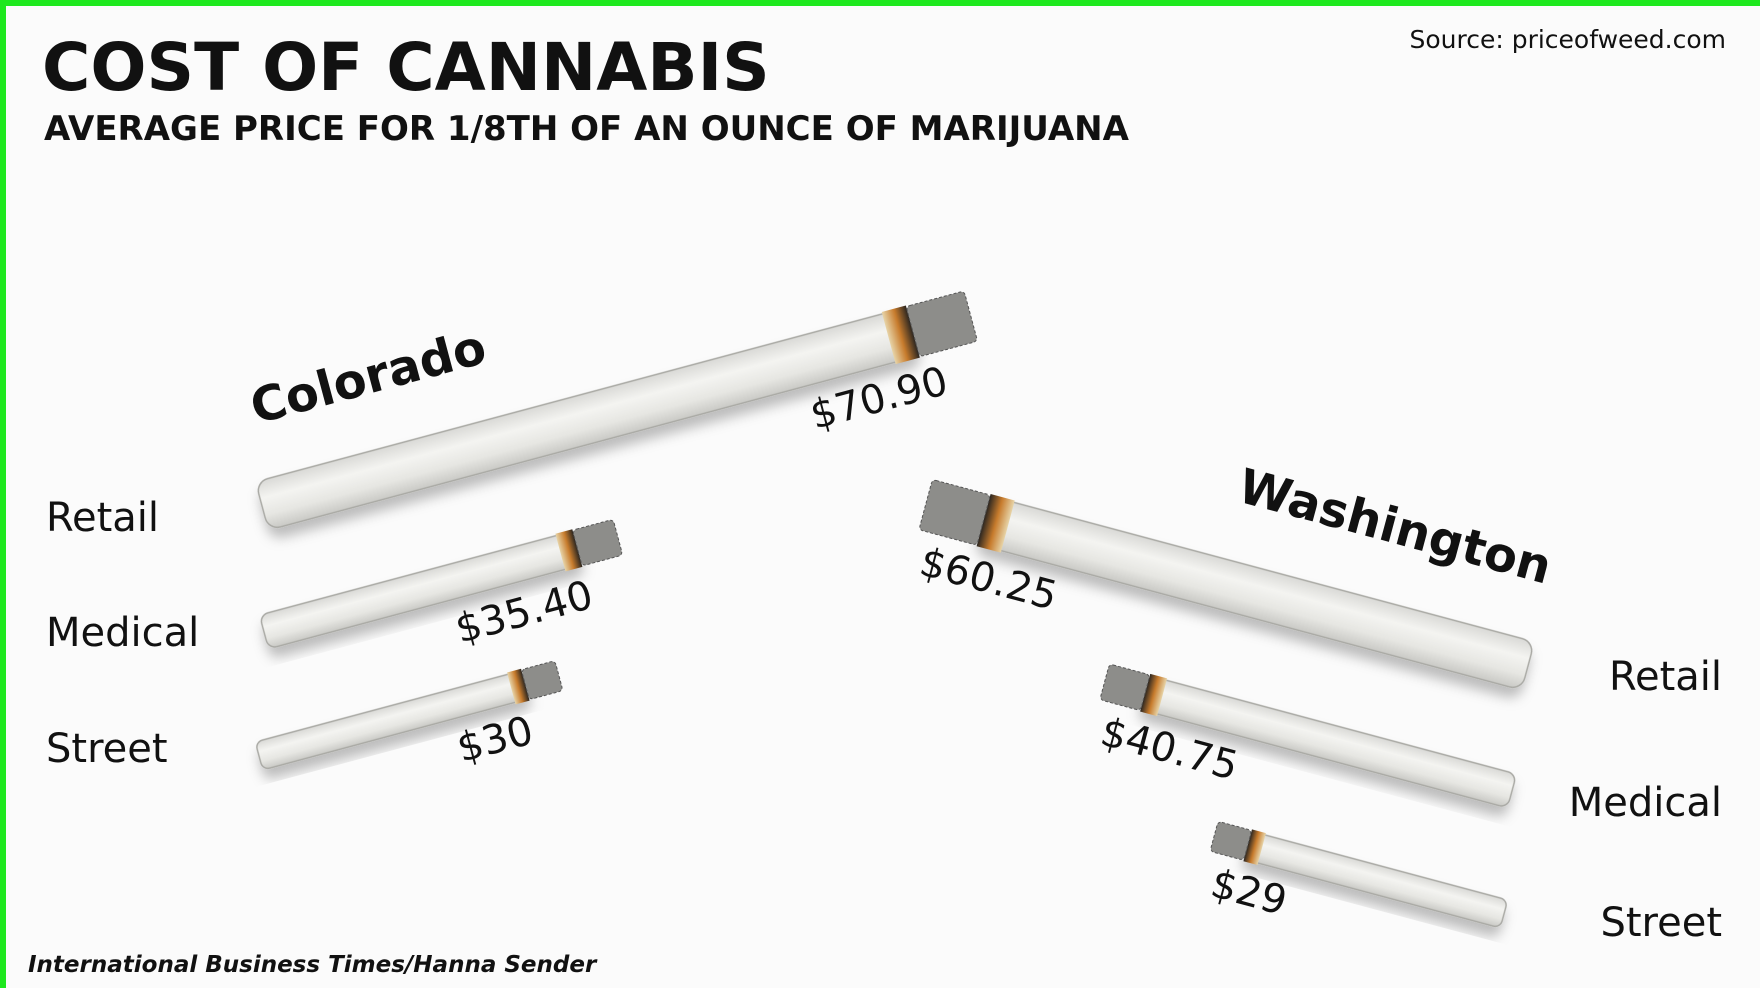  Describe the element at coordinates (406, 67) in the screenshot. I see `chart-title: COST OF CANNABIS` at that location.